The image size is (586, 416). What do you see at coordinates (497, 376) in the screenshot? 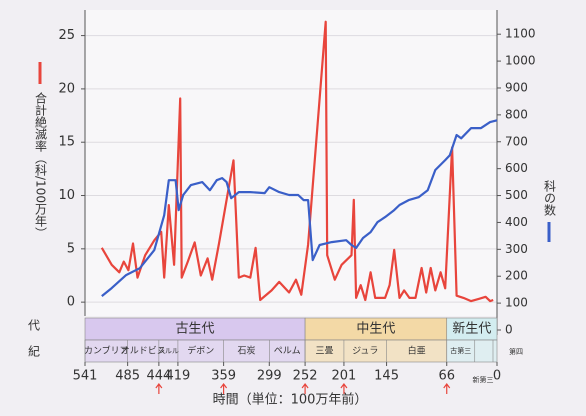
I see `x-tick-label: 0` at bounding box center [497, 376].